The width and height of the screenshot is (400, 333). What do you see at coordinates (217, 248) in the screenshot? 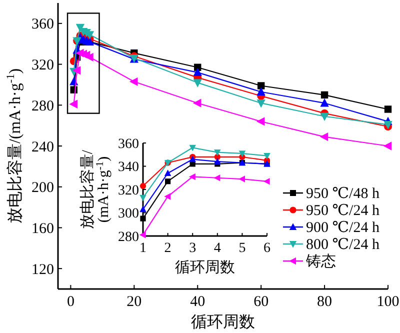
I see `x-tick-label: 4` at bounding box center [217, 248].